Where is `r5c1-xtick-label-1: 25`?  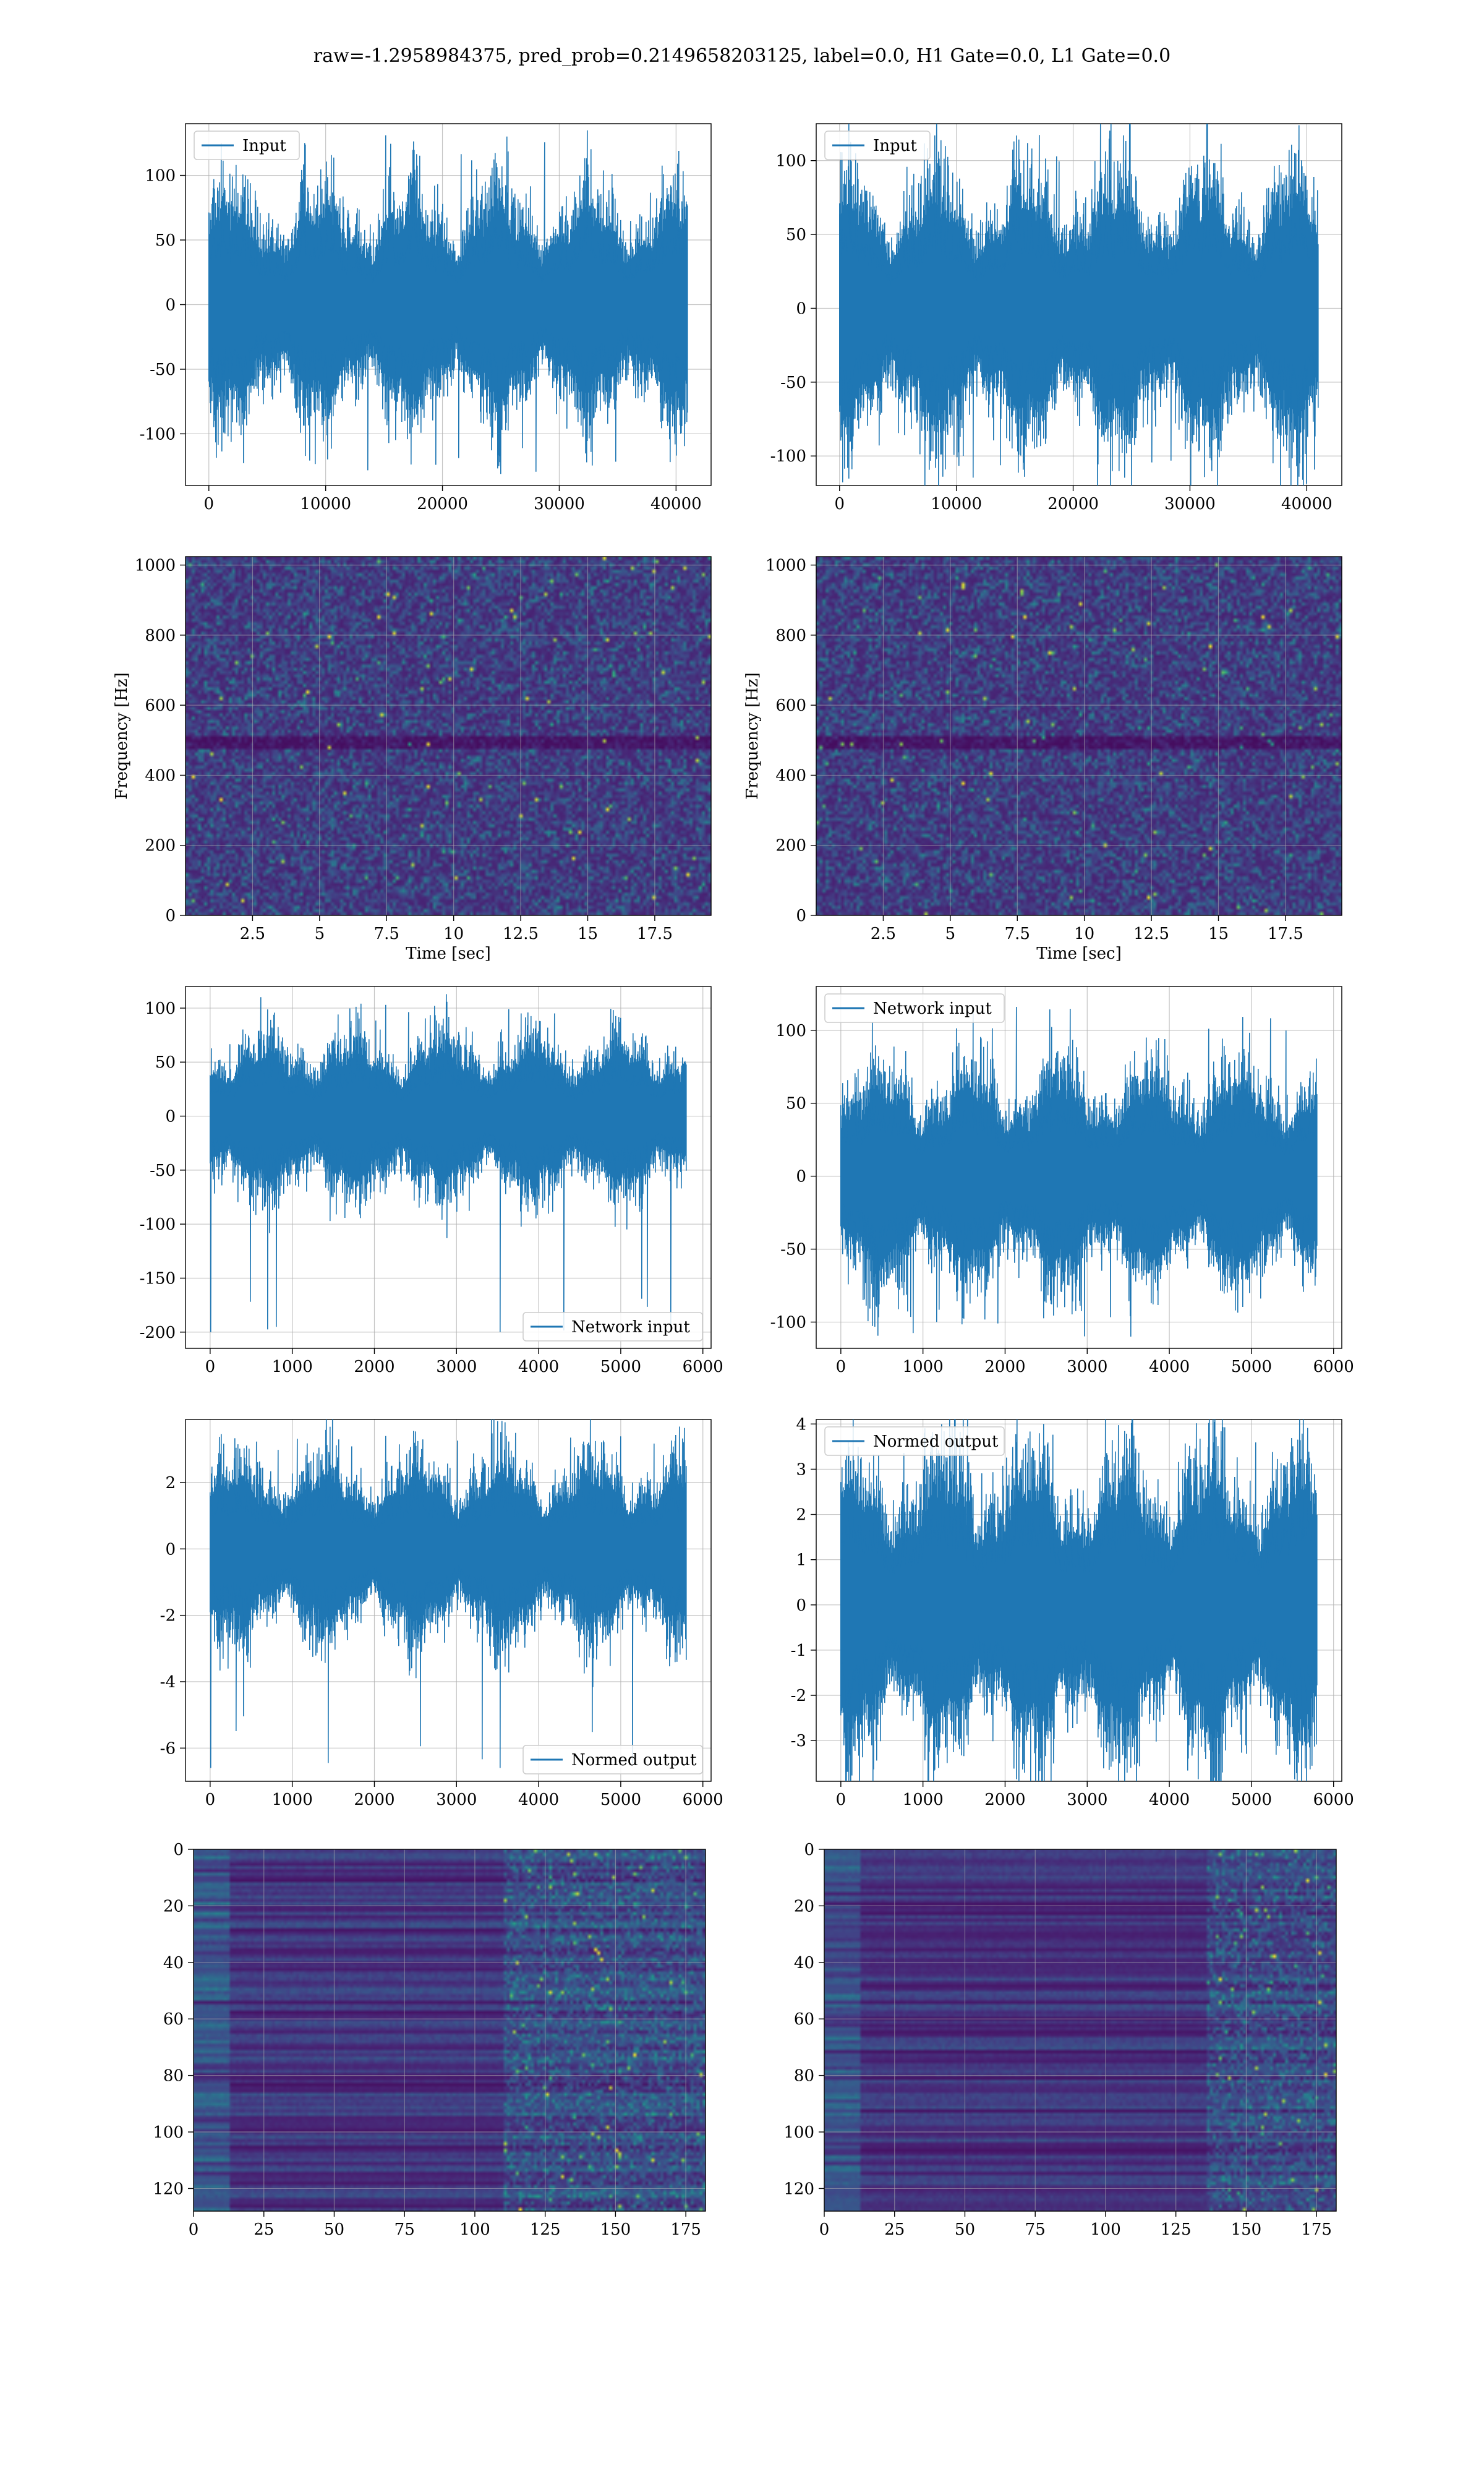 r5c1-xtick-label-1: 25 is located at coordinates (264, 2229).